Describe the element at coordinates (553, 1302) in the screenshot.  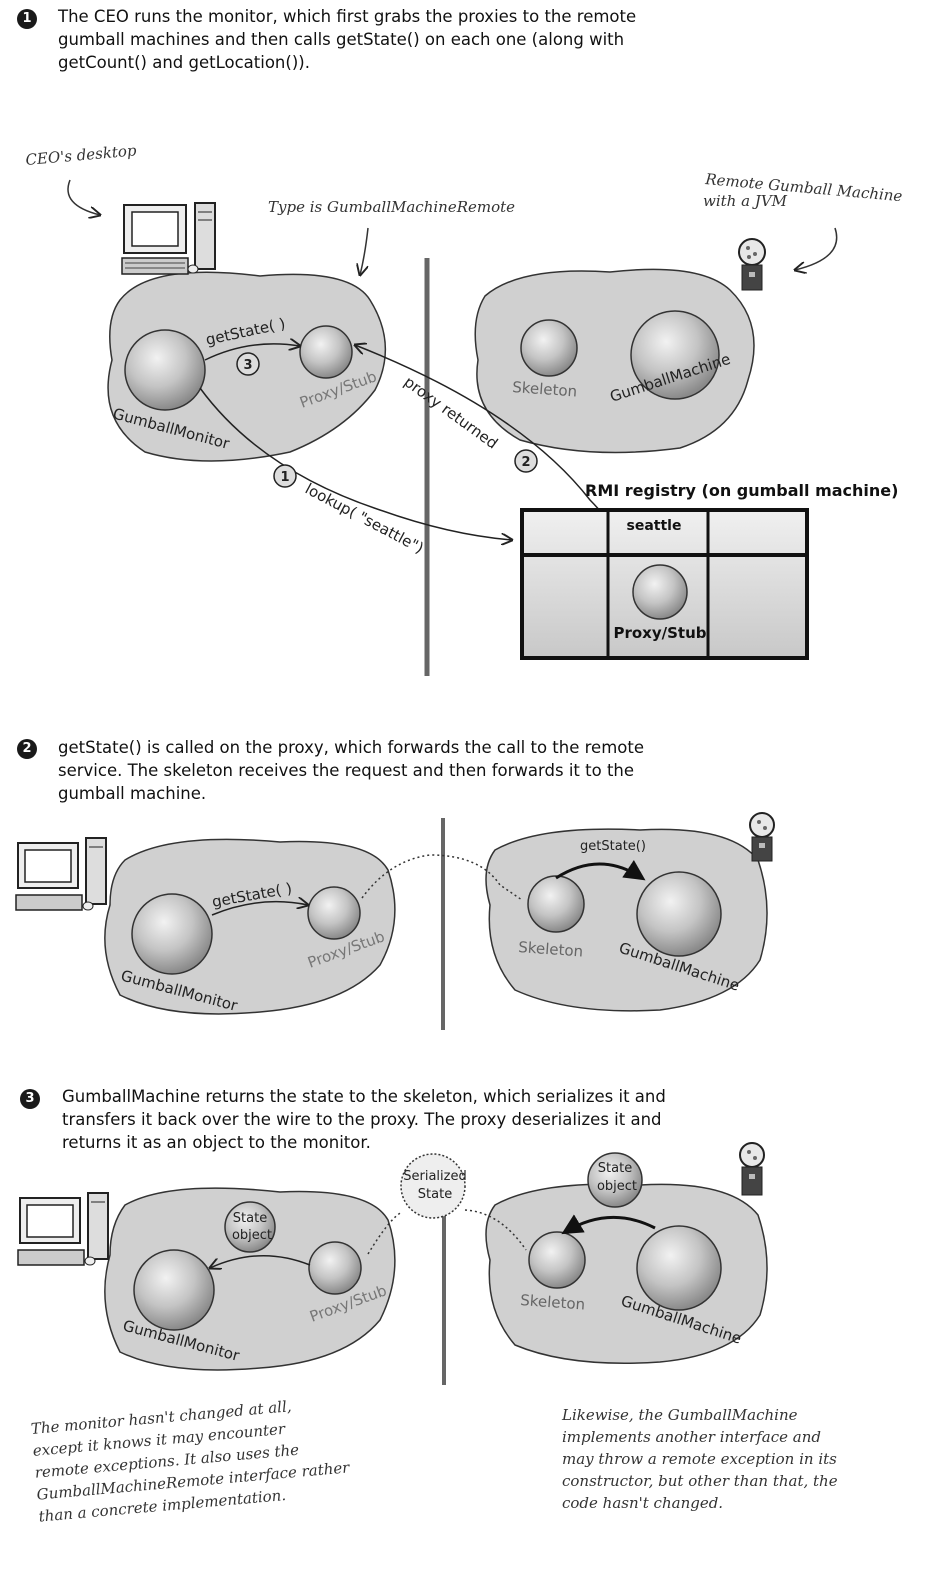
I see `skeleton-label-3: Skeleton` at that location.